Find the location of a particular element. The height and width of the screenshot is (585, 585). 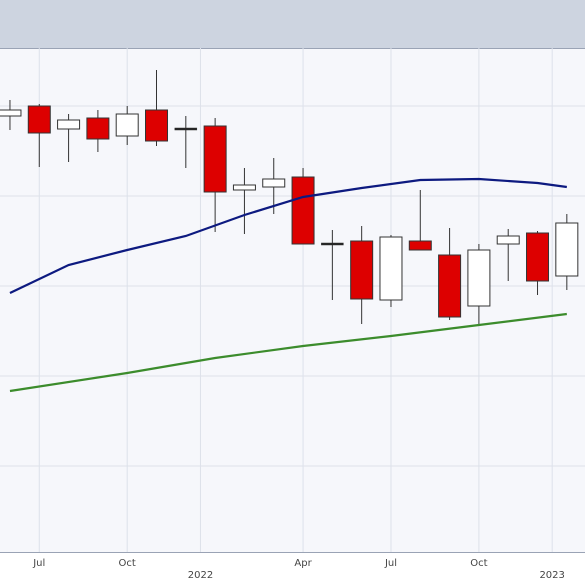

x-tick-label: 2023 is located at coordinates (551, 575).